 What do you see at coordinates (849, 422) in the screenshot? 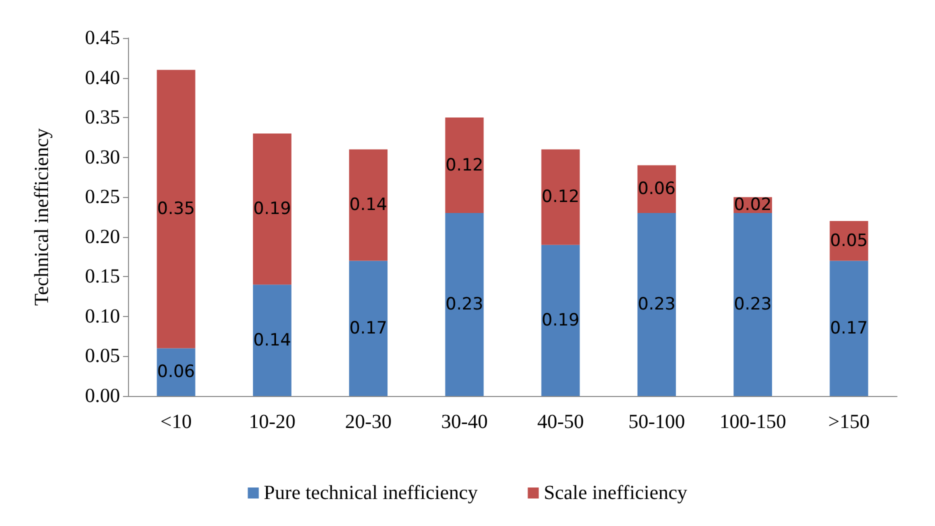
I see `x-tick-label: >150` at bounding box center [849, 422].